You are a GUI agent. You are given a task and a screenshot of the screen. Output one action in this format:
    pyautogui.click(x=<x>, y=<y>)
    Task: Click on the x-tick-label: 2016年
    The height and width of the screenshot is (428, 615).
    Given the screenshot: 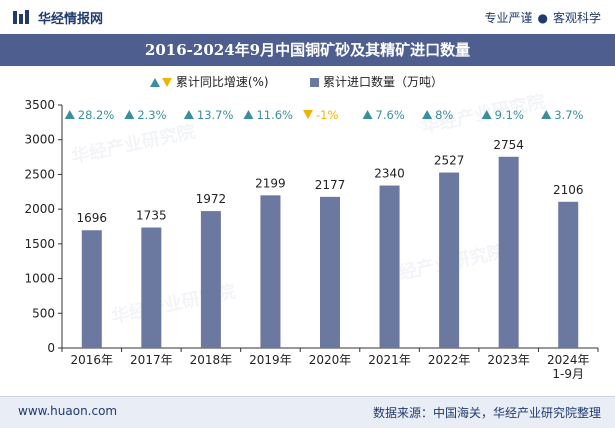 What is the action you would take?
    pyautogui.click(x=92, y=360)
    